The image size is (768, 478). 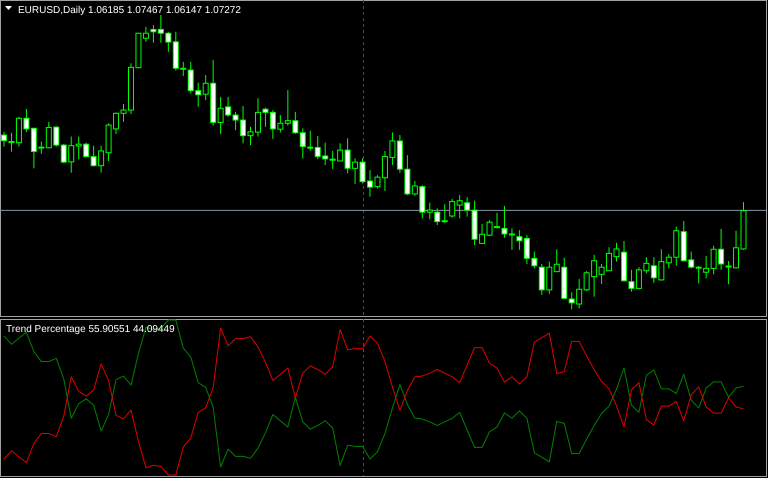 What do you see at coordinates (91, 329) in the screenshot?
I see `chart-title: Trend Percentage 55.90551 44.09449` at bounding box center [91, 329].